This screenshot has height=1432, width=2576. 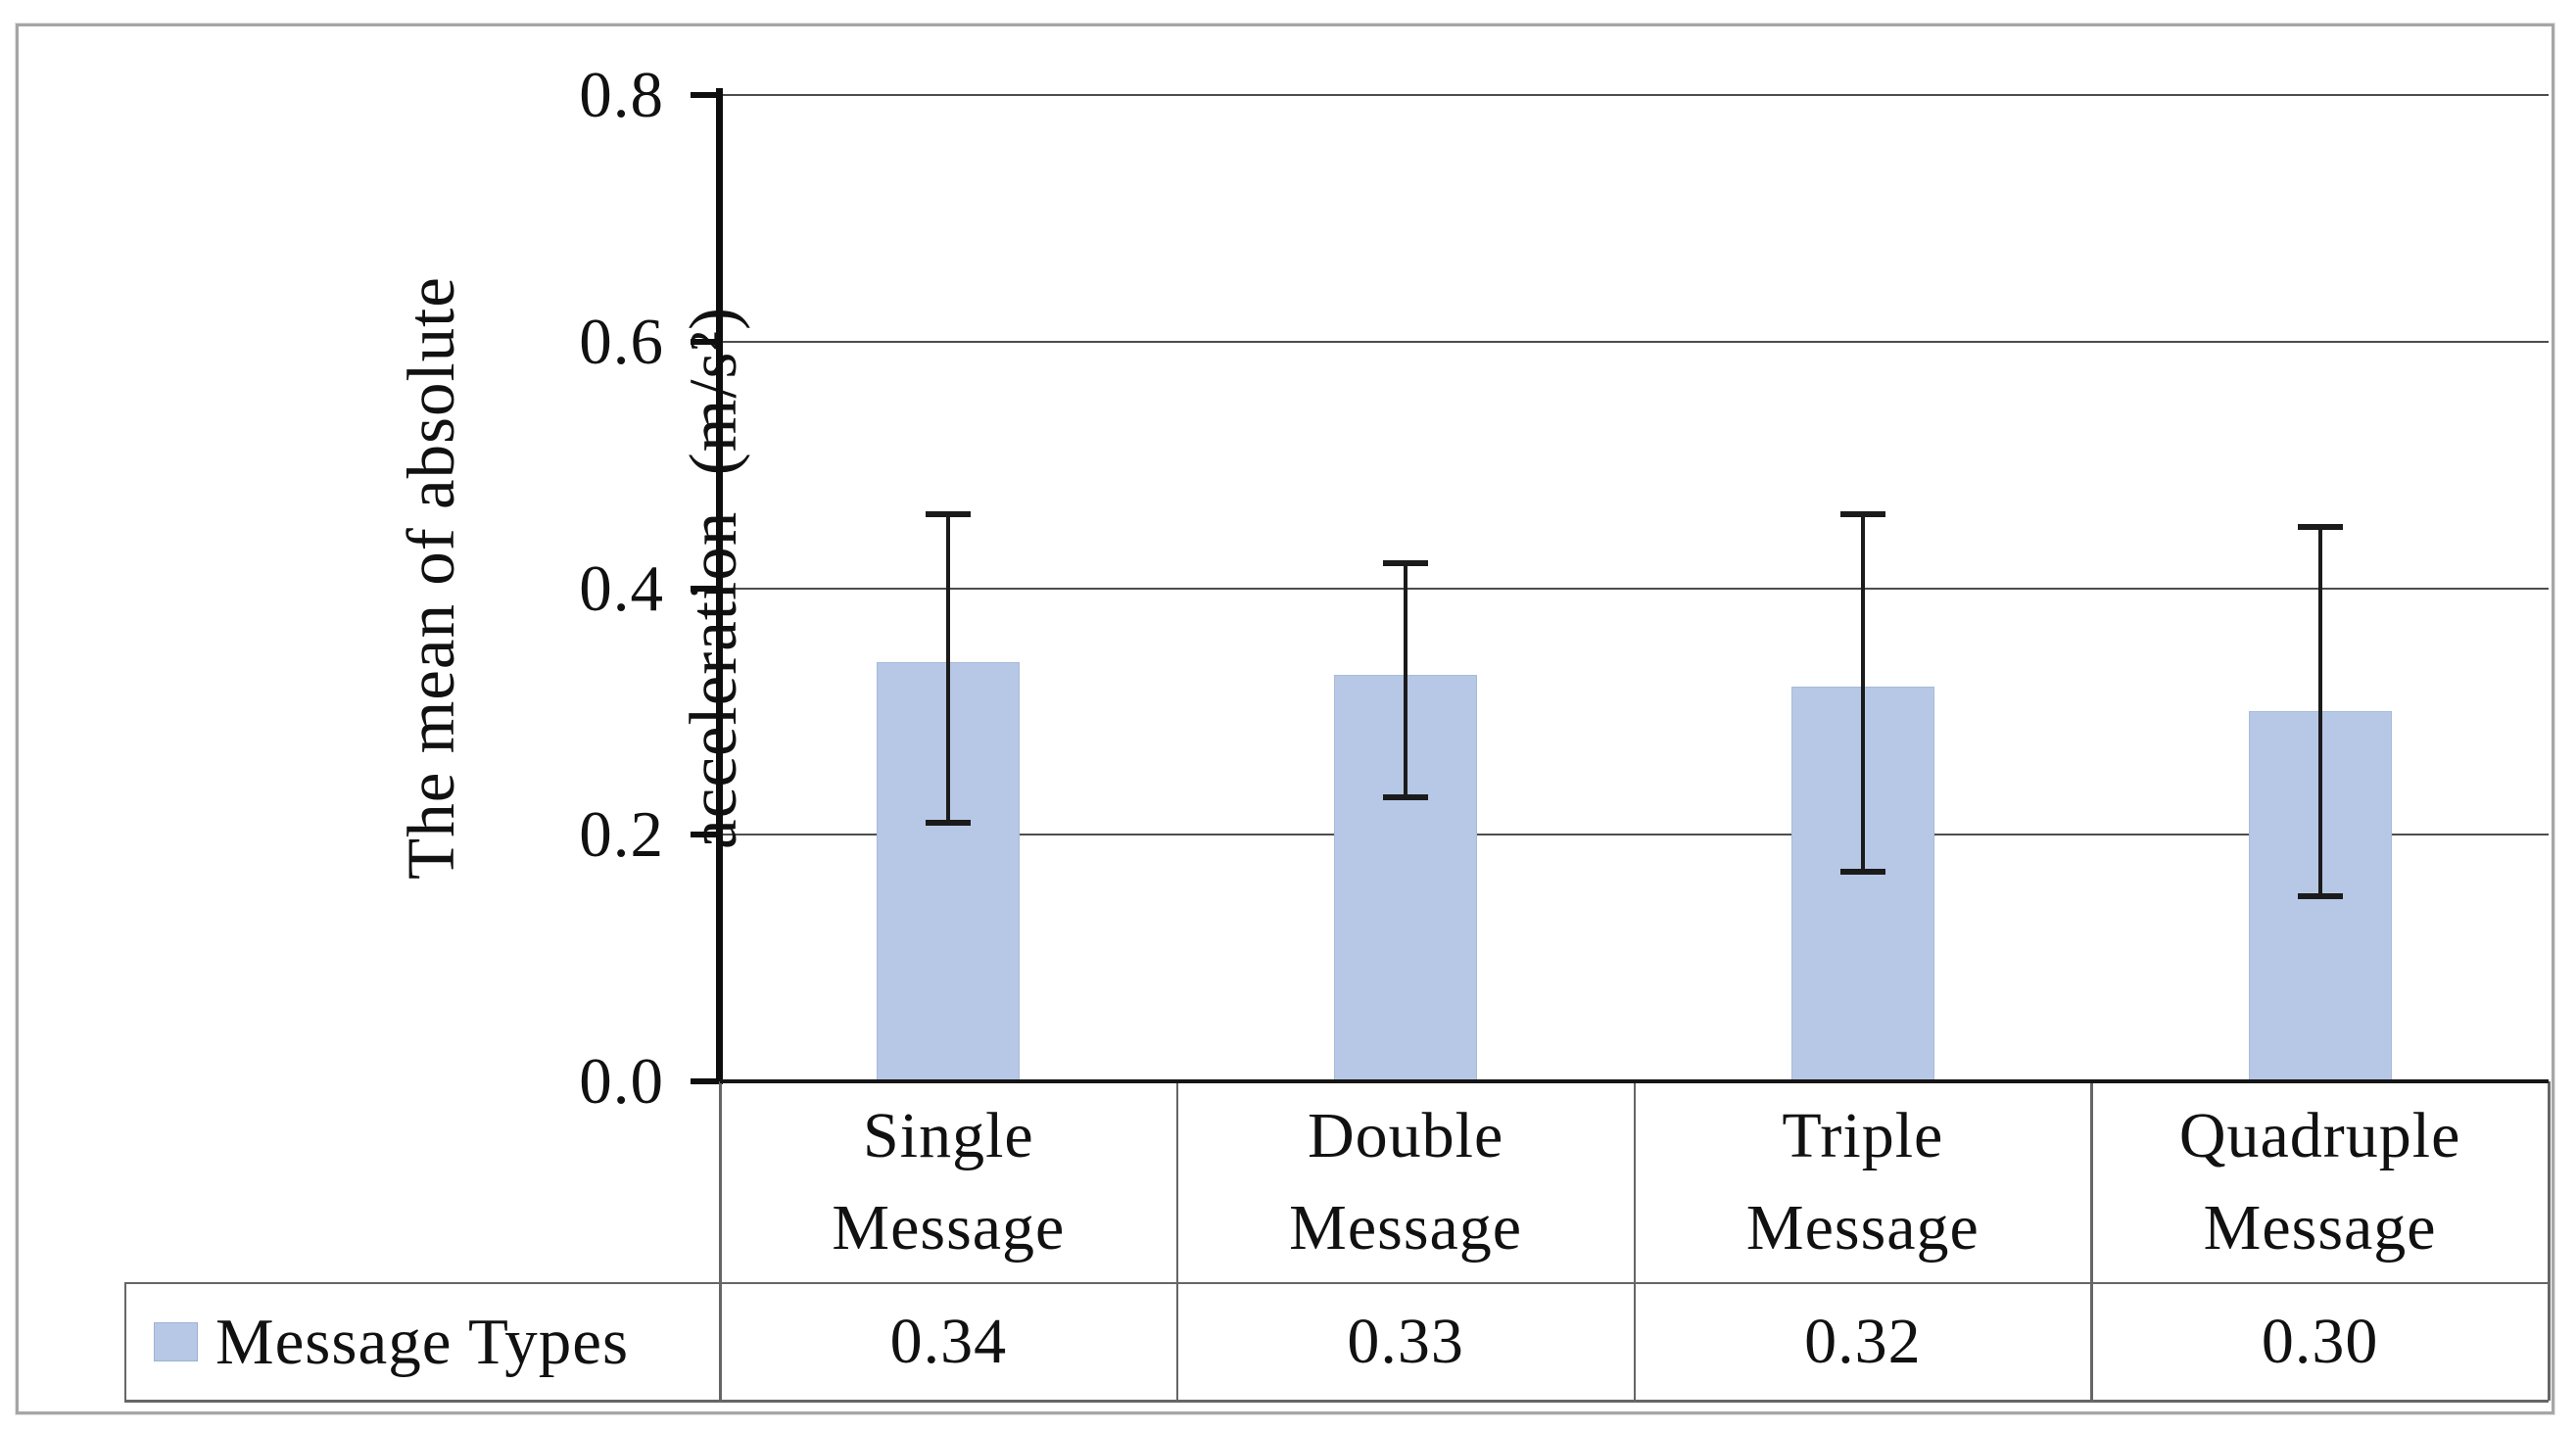 I want to click on value-cell: 0.32, so click(x=1863, y=1341).